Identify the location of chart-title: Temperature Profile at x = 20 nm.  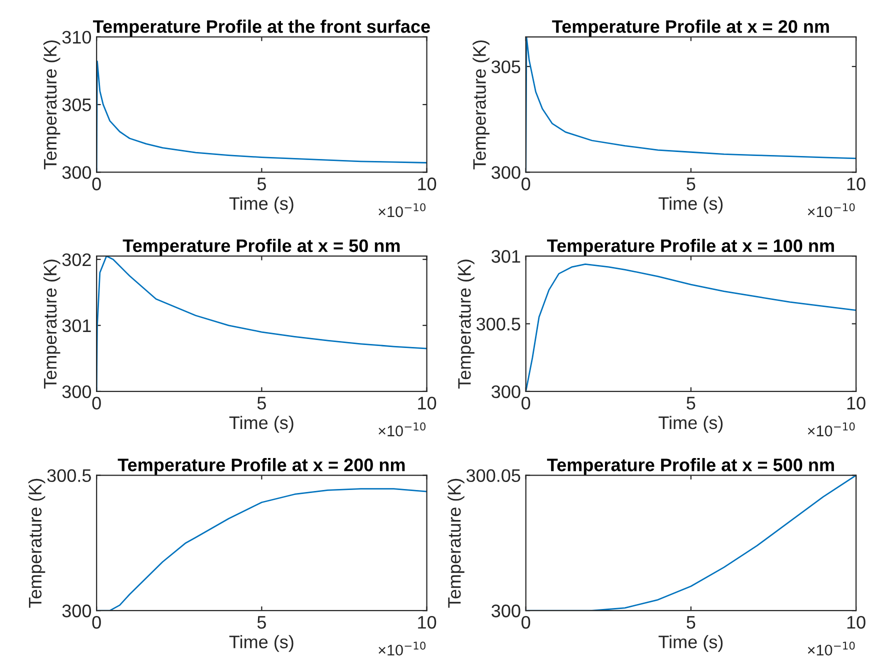
(690, 28).